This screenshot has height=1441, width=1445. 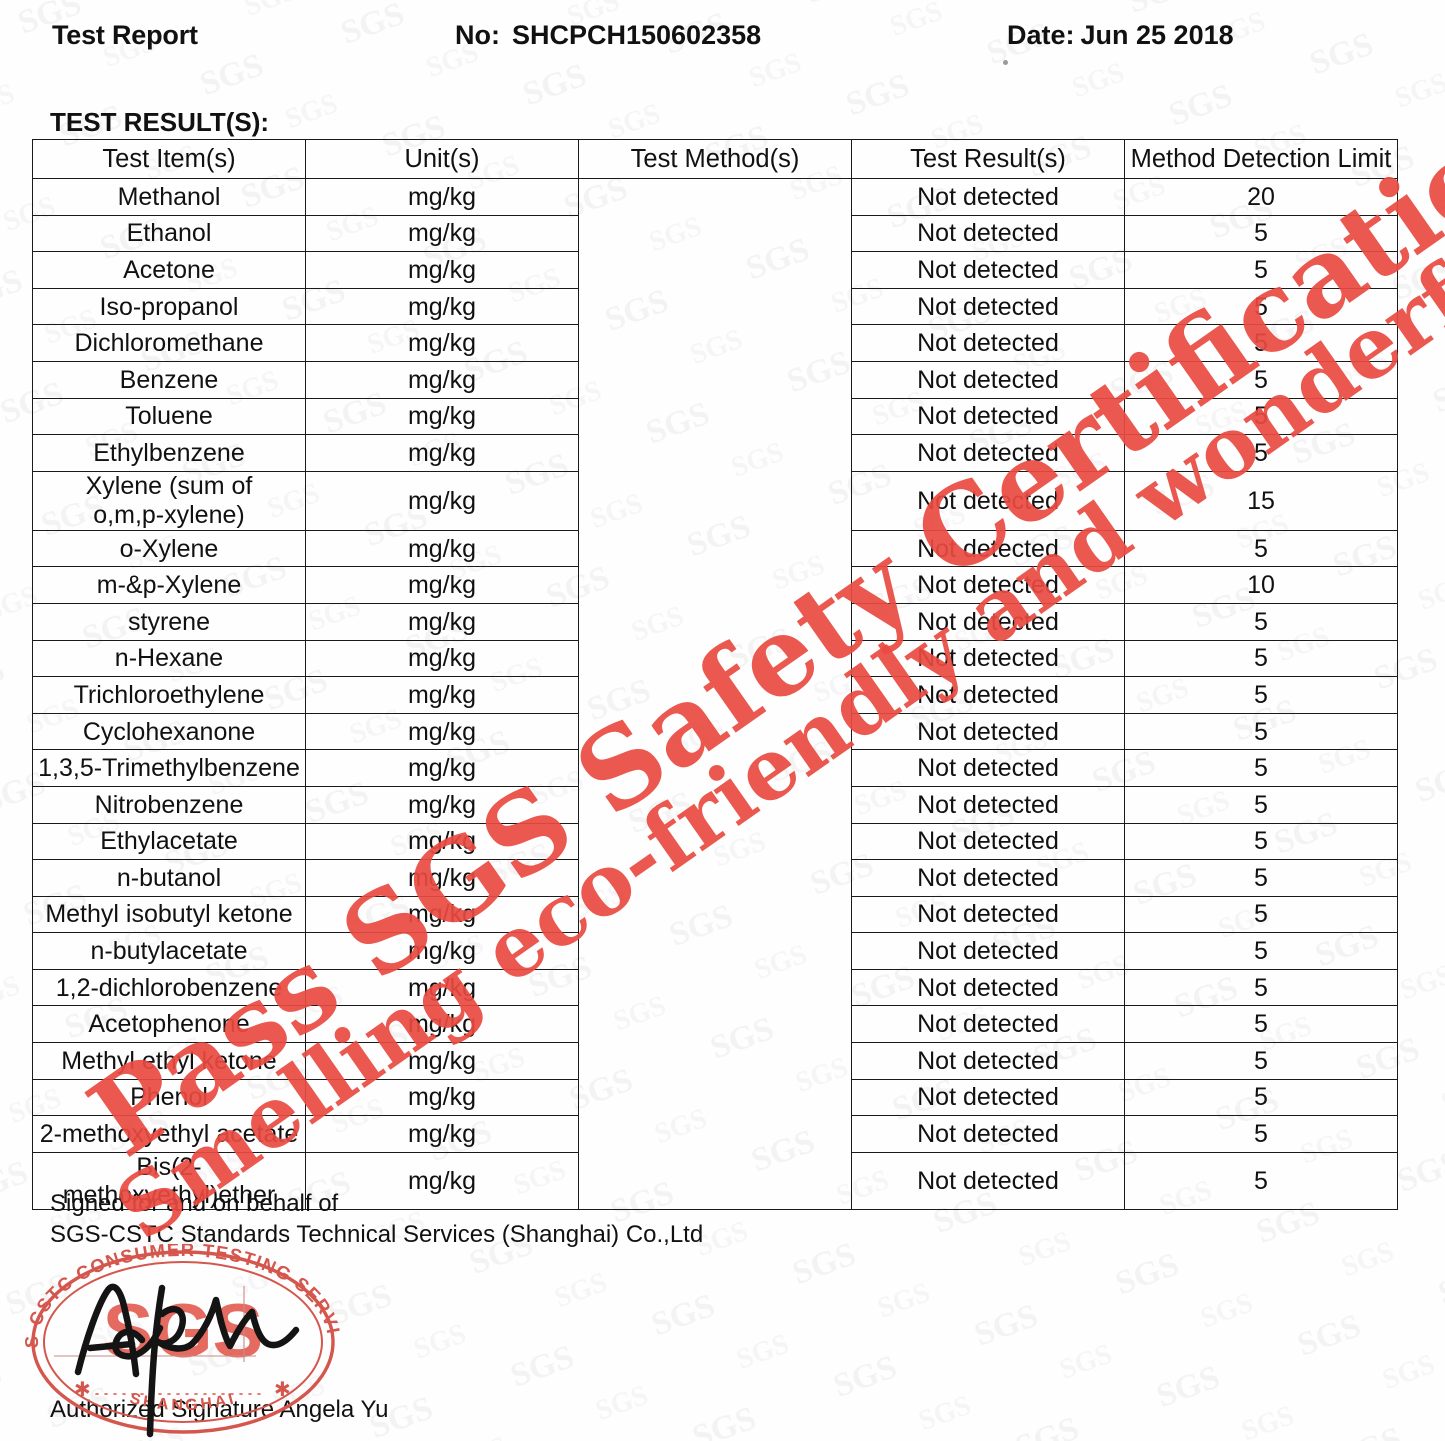 I want to click on cell-test-item-line1: Xylene (sum of, so click(x=169, y=485).